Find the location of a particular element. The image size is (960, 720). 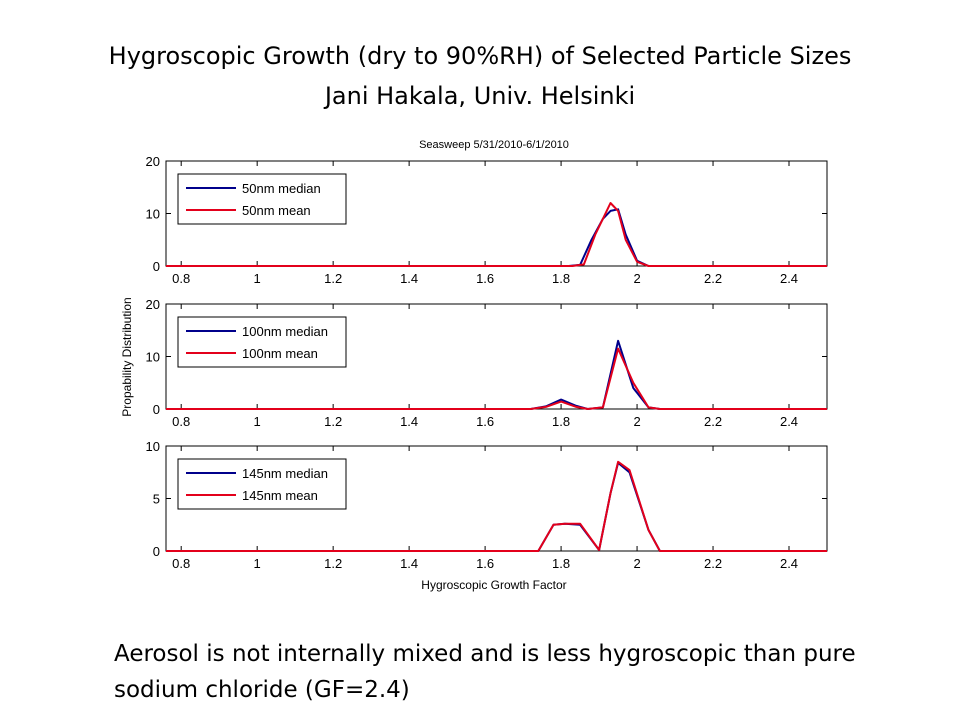

series-line-145nm-mean is located at coordinates (496, 506).